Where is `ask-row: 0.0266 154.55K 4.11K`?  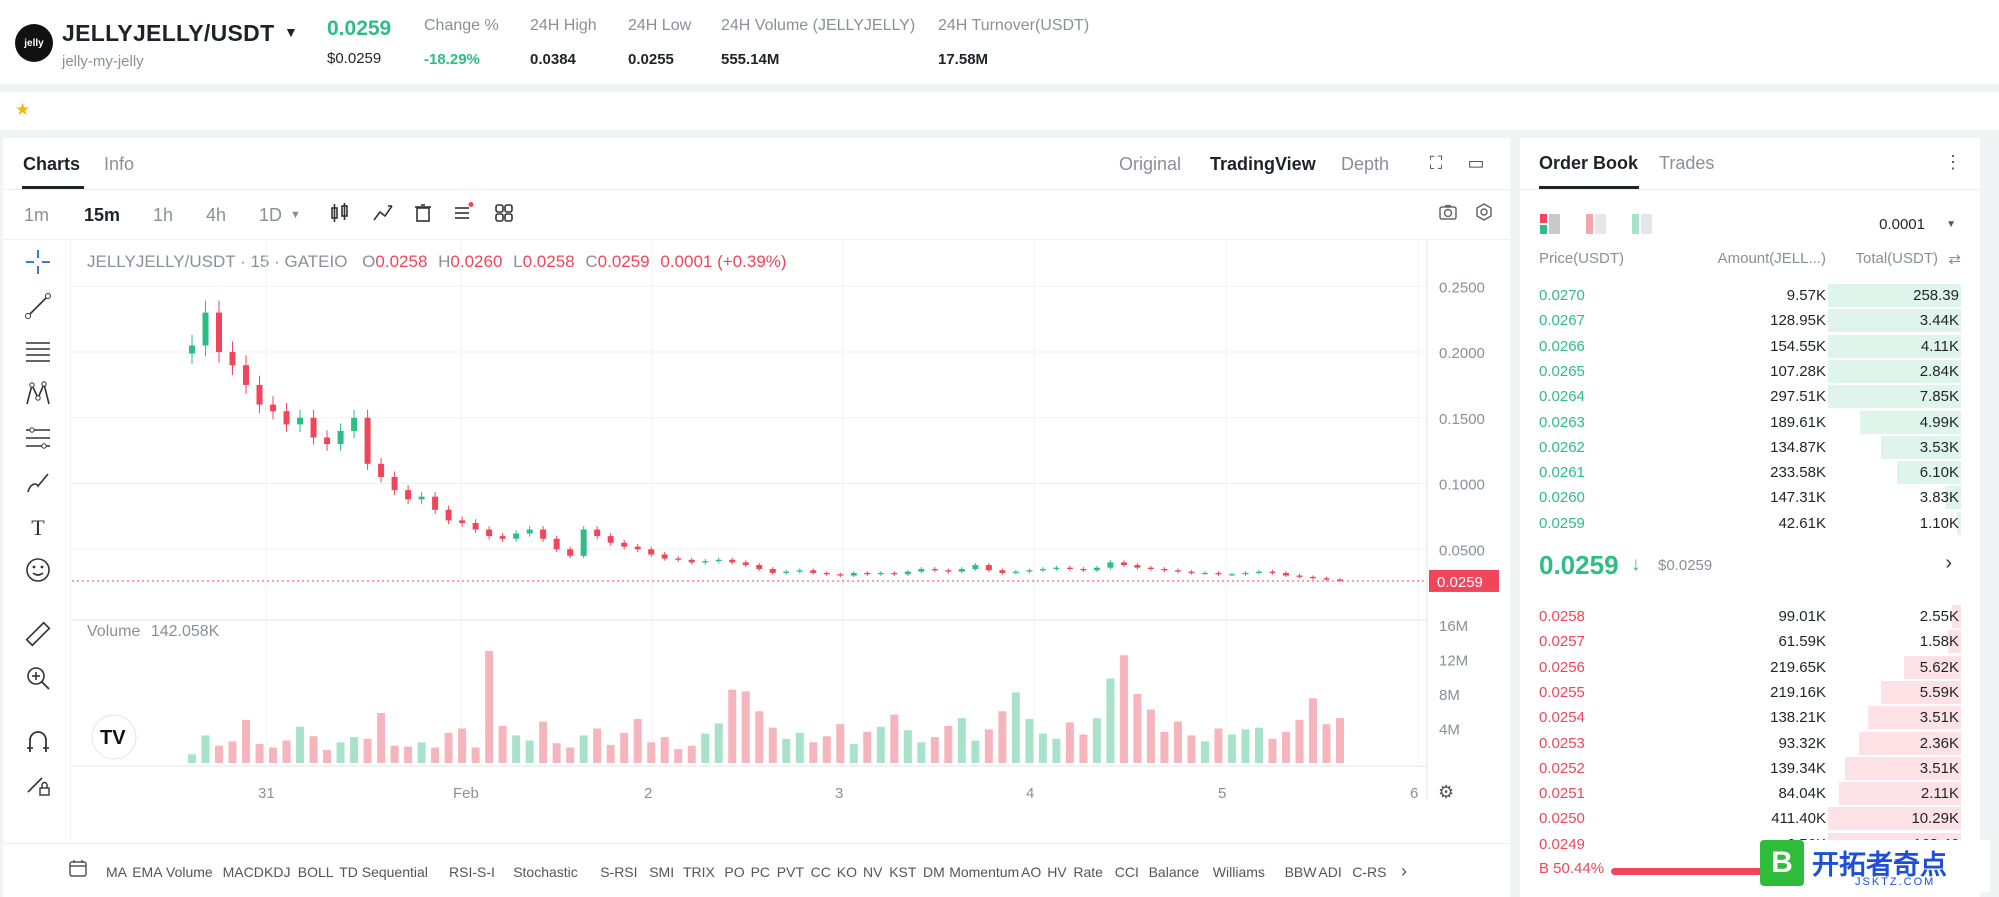 ask-row: 0.0266 154.55K 4.11K is located at coordinates (1750, 346).